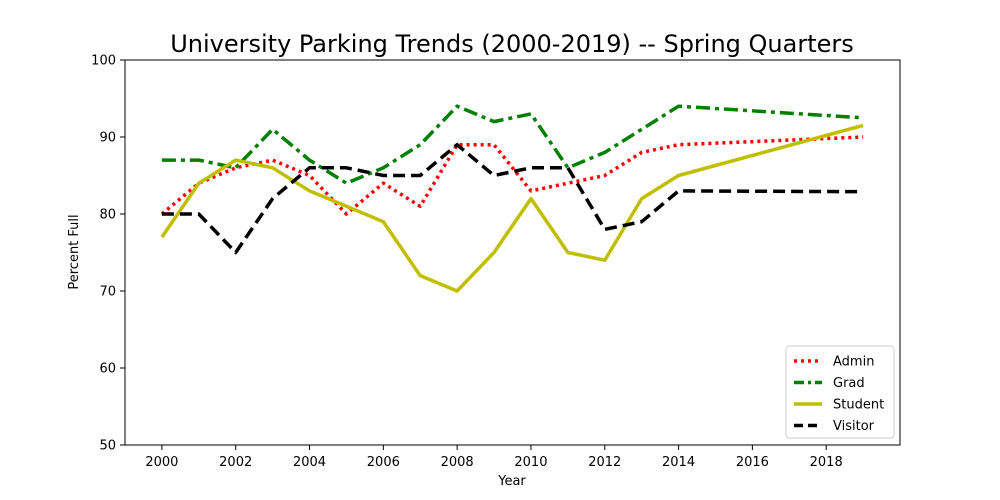 The height and width of the screenshot is (500, 1000). What do you see at coordinates (854, 426) in the screenshot?
I see `legend-label-visitor: Visitor` at bounding box center [854, 426].